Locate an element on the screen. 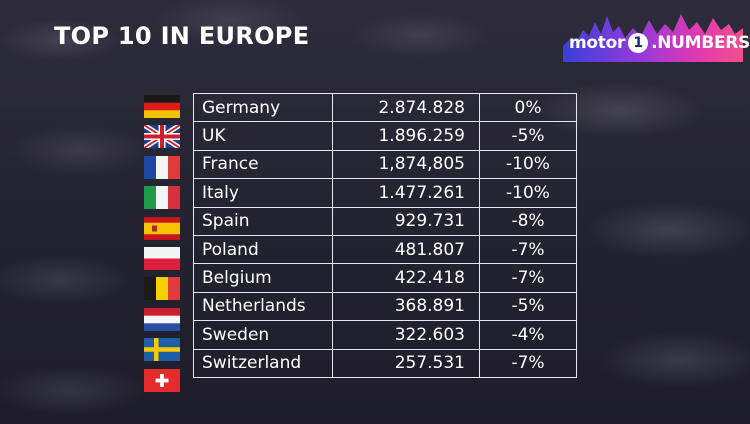 Image resolution: width=750 pixels, height=424 pixels. table-row: Italy 1.477.261 -10% is located at coordinates (385, 193).